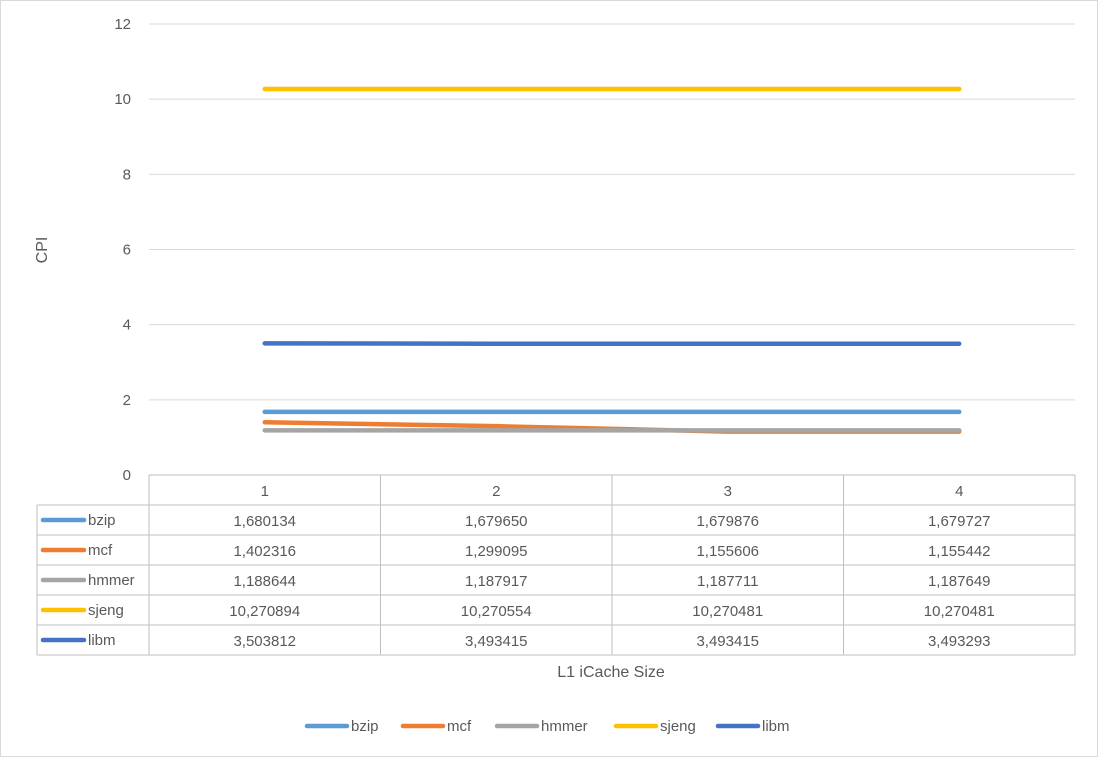 The width and height of the screenshot is (1098, 757). What do you see at coordinates (127, 325) in the screenshot?
I see `y-tick-label: 4` at bounding box center [127, 325].